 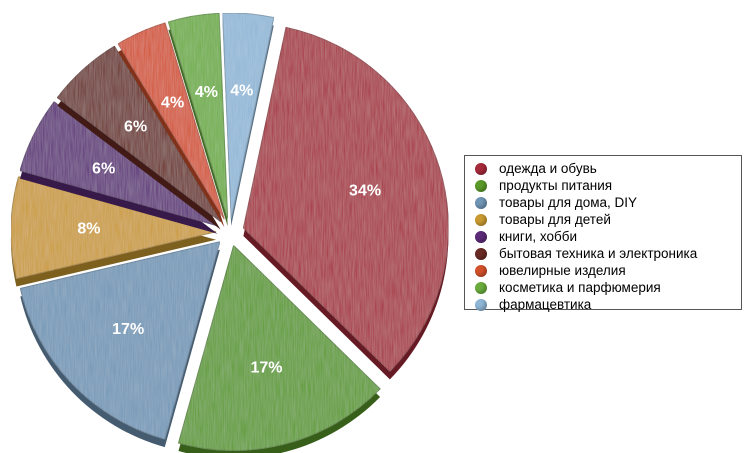 What do you see at coordinates (608, 304) in the screenshot?
I see `legend-item: фармацевтика` at bounding box center [608, 304].